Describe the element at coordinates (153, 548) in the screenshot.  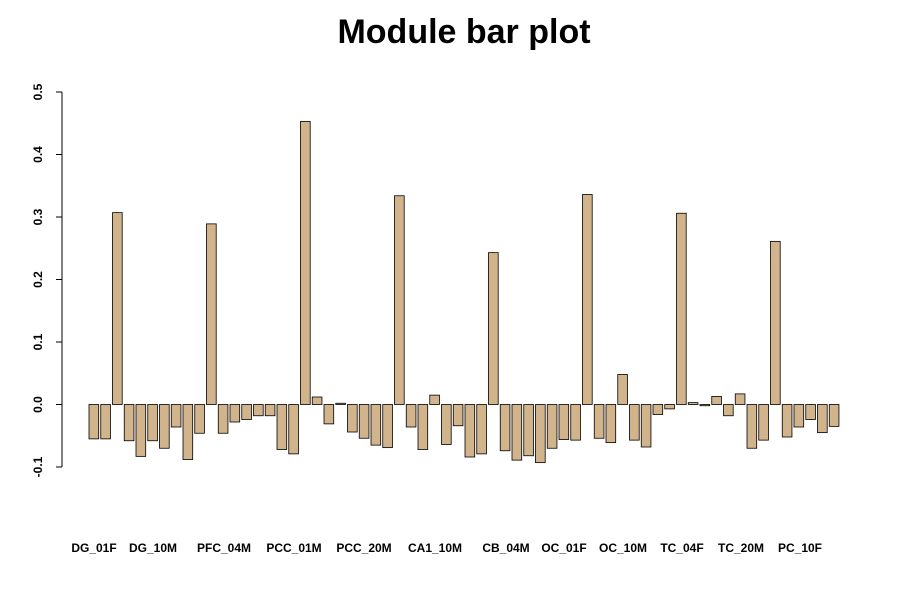
I see `x-category-label: DG_10M` at that location.